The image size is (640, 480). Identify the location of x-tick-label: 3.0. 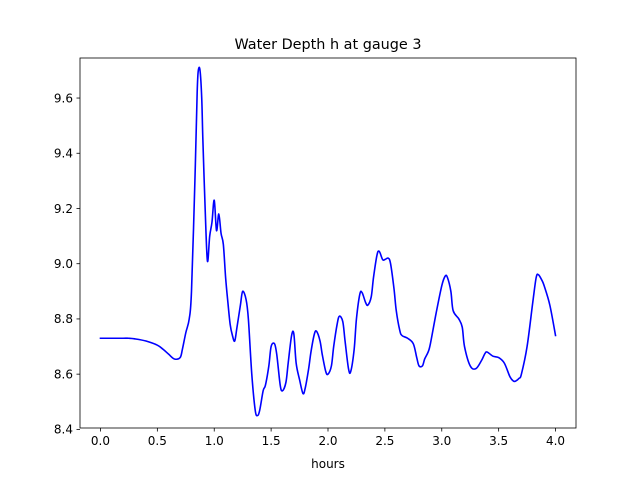
(441, 441).